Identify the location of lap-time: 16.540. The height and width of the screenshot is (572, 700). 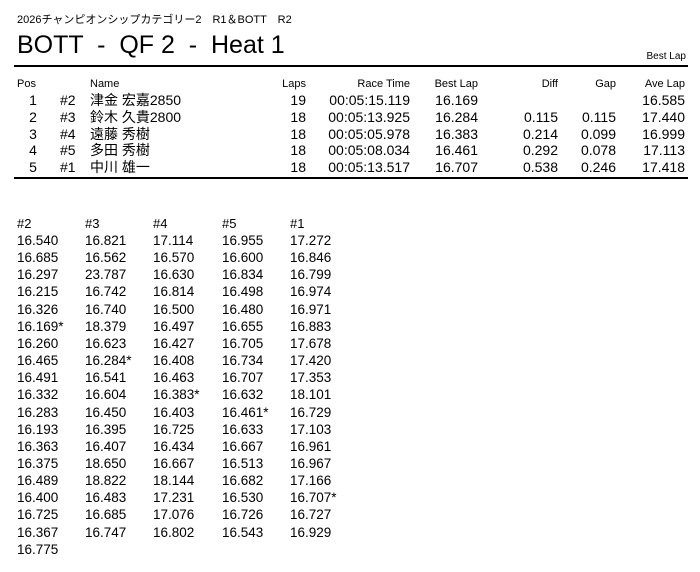
(38, 240).